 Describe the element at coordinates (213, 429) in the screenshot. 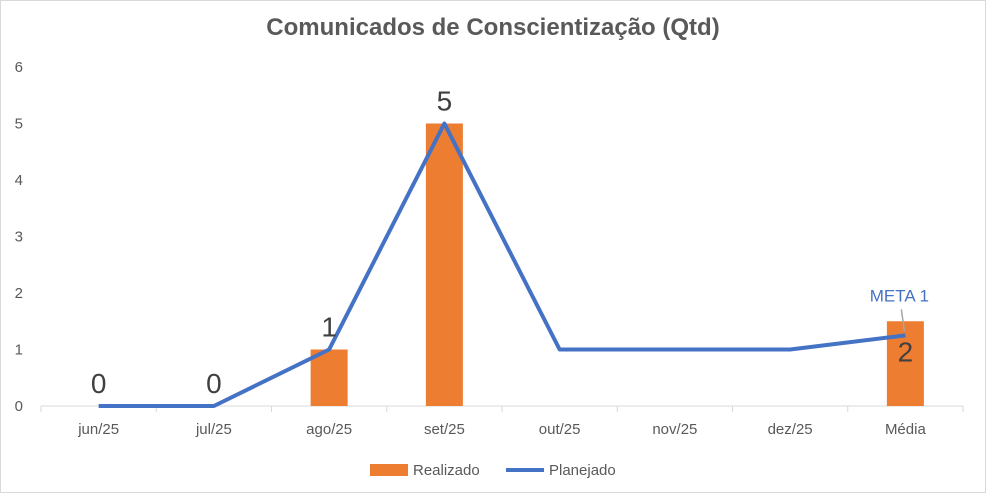

I see `x-tick-label: jul/25` at that location.